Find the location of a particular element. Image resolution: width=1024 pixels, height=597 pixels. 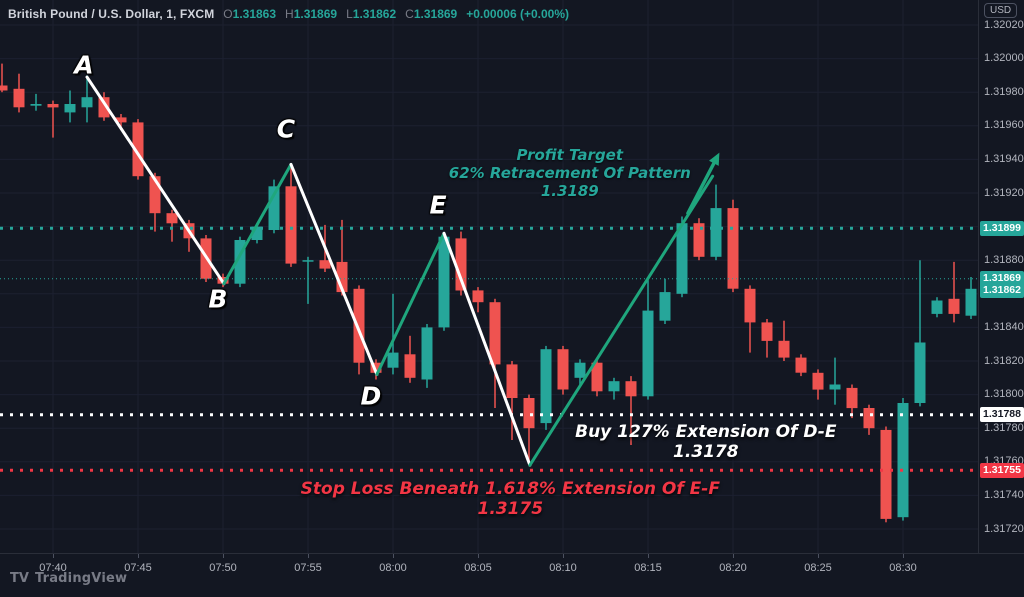

profit-target-line1: Profit Target is located at coordinates (570, 154).